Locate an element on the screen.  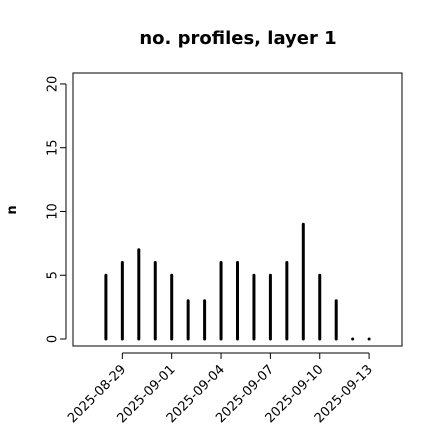
y-tick-label: 10 is located at coordinates (53, 211).